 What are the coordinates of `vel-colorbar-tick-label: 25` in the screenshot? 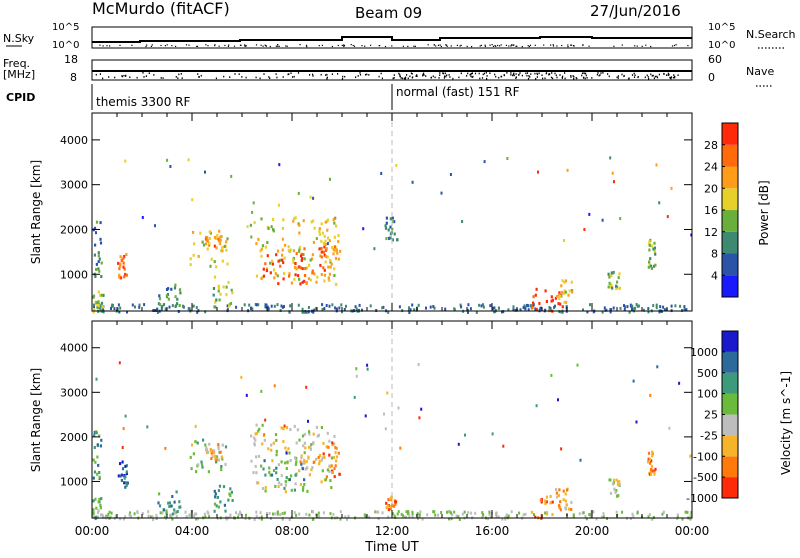 It's located at (711, 415).